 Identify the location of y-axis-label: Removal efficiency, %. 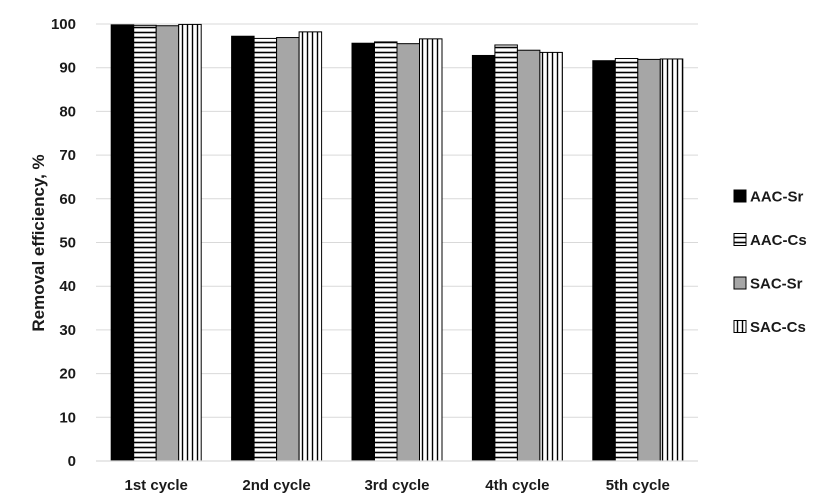
(38, 242).